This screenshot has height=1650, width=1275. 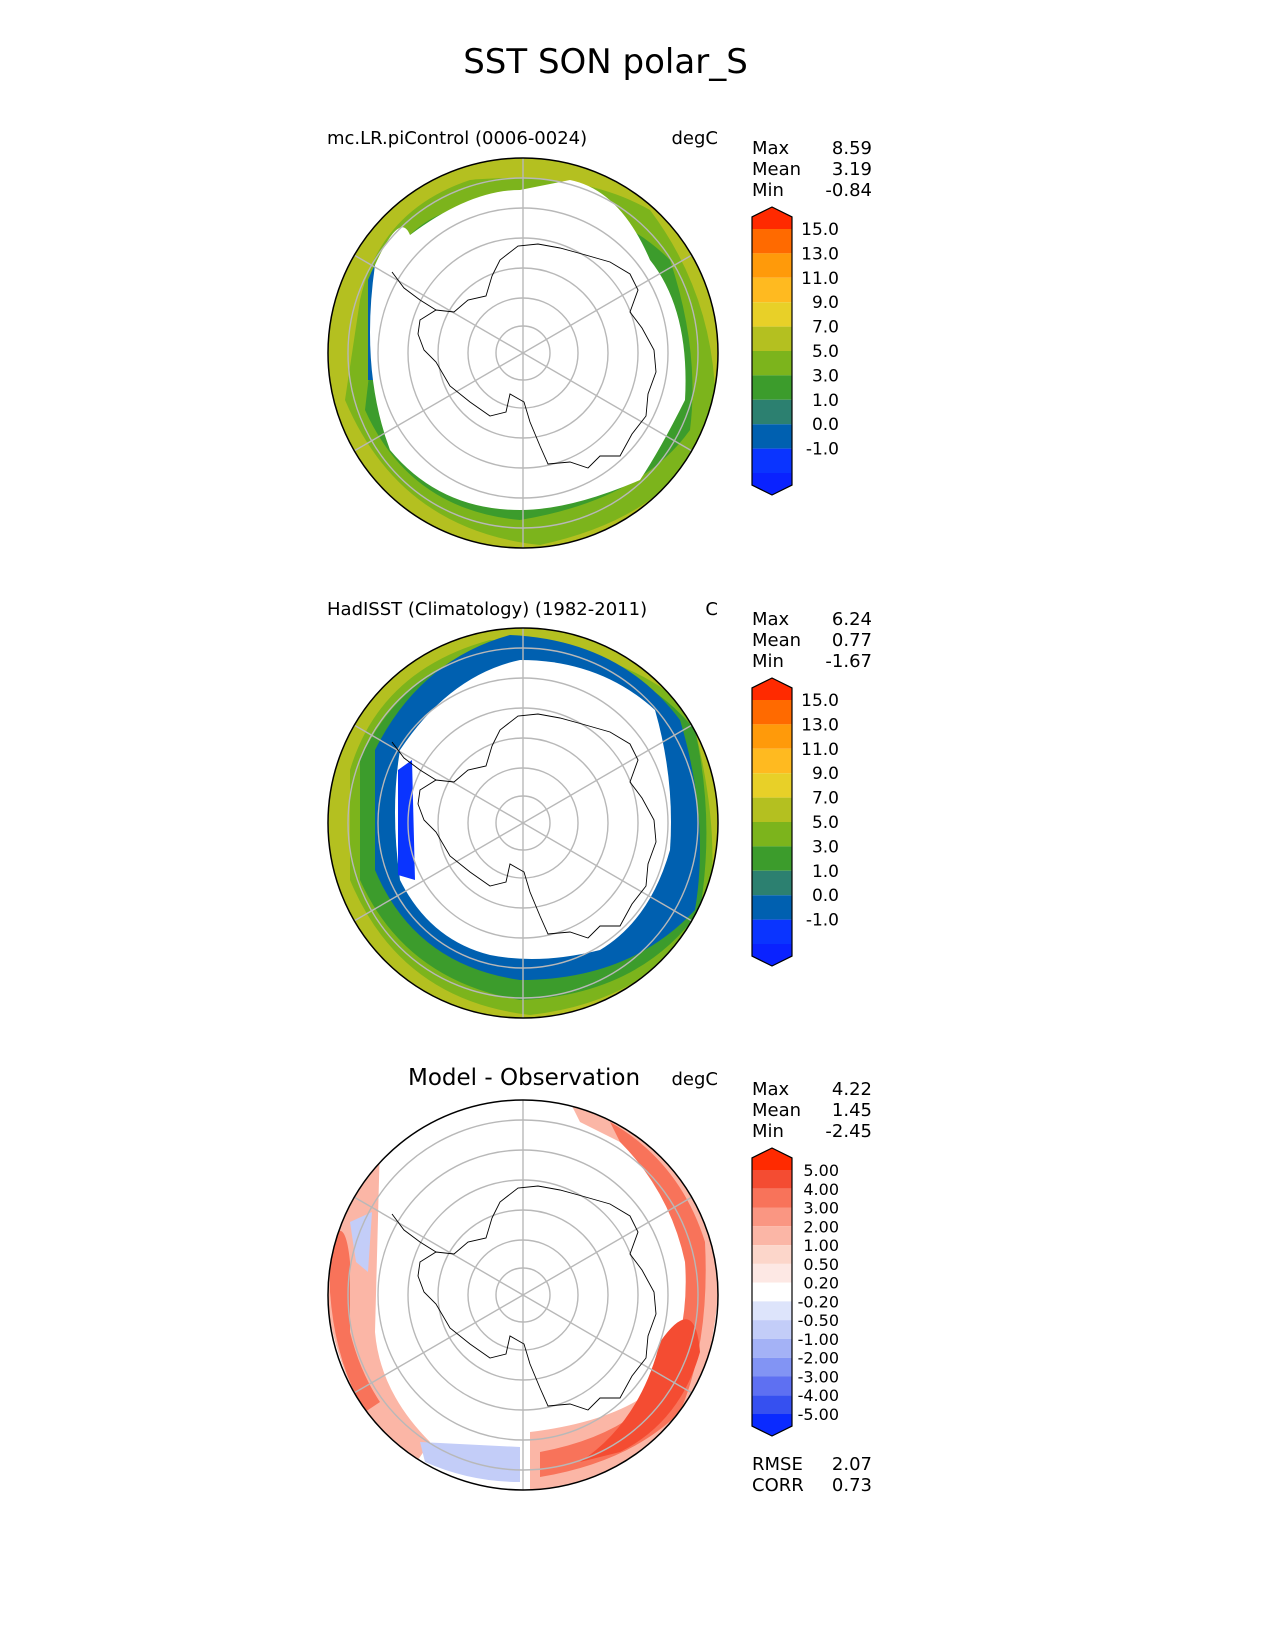 I want to click on panel2-colorbar-tick-label: 1.0, so click(x=825, y=872).